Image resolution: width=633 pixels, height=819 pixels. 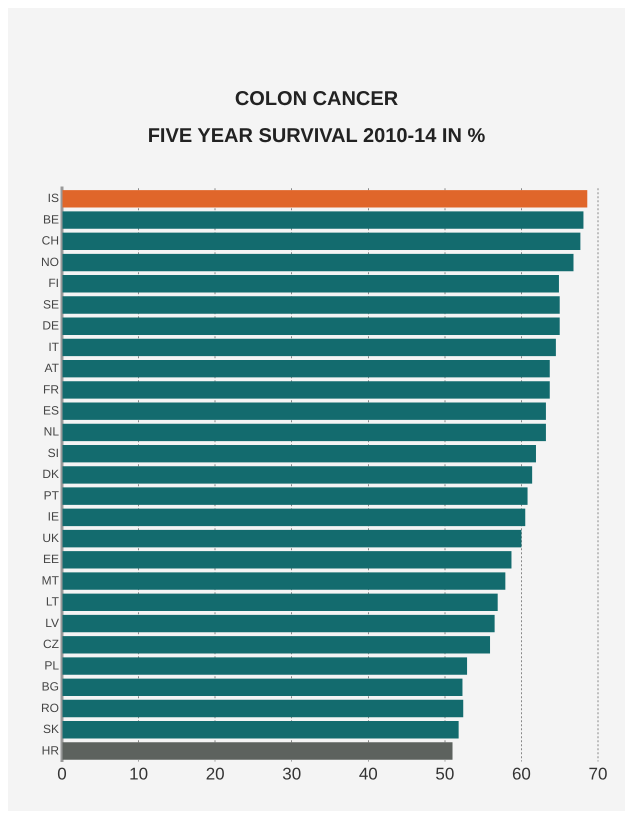 What do you see at coordinates (54, 347) in the screenshot?
I see `y-tick-label: IT` at bounding box center [54, 347].